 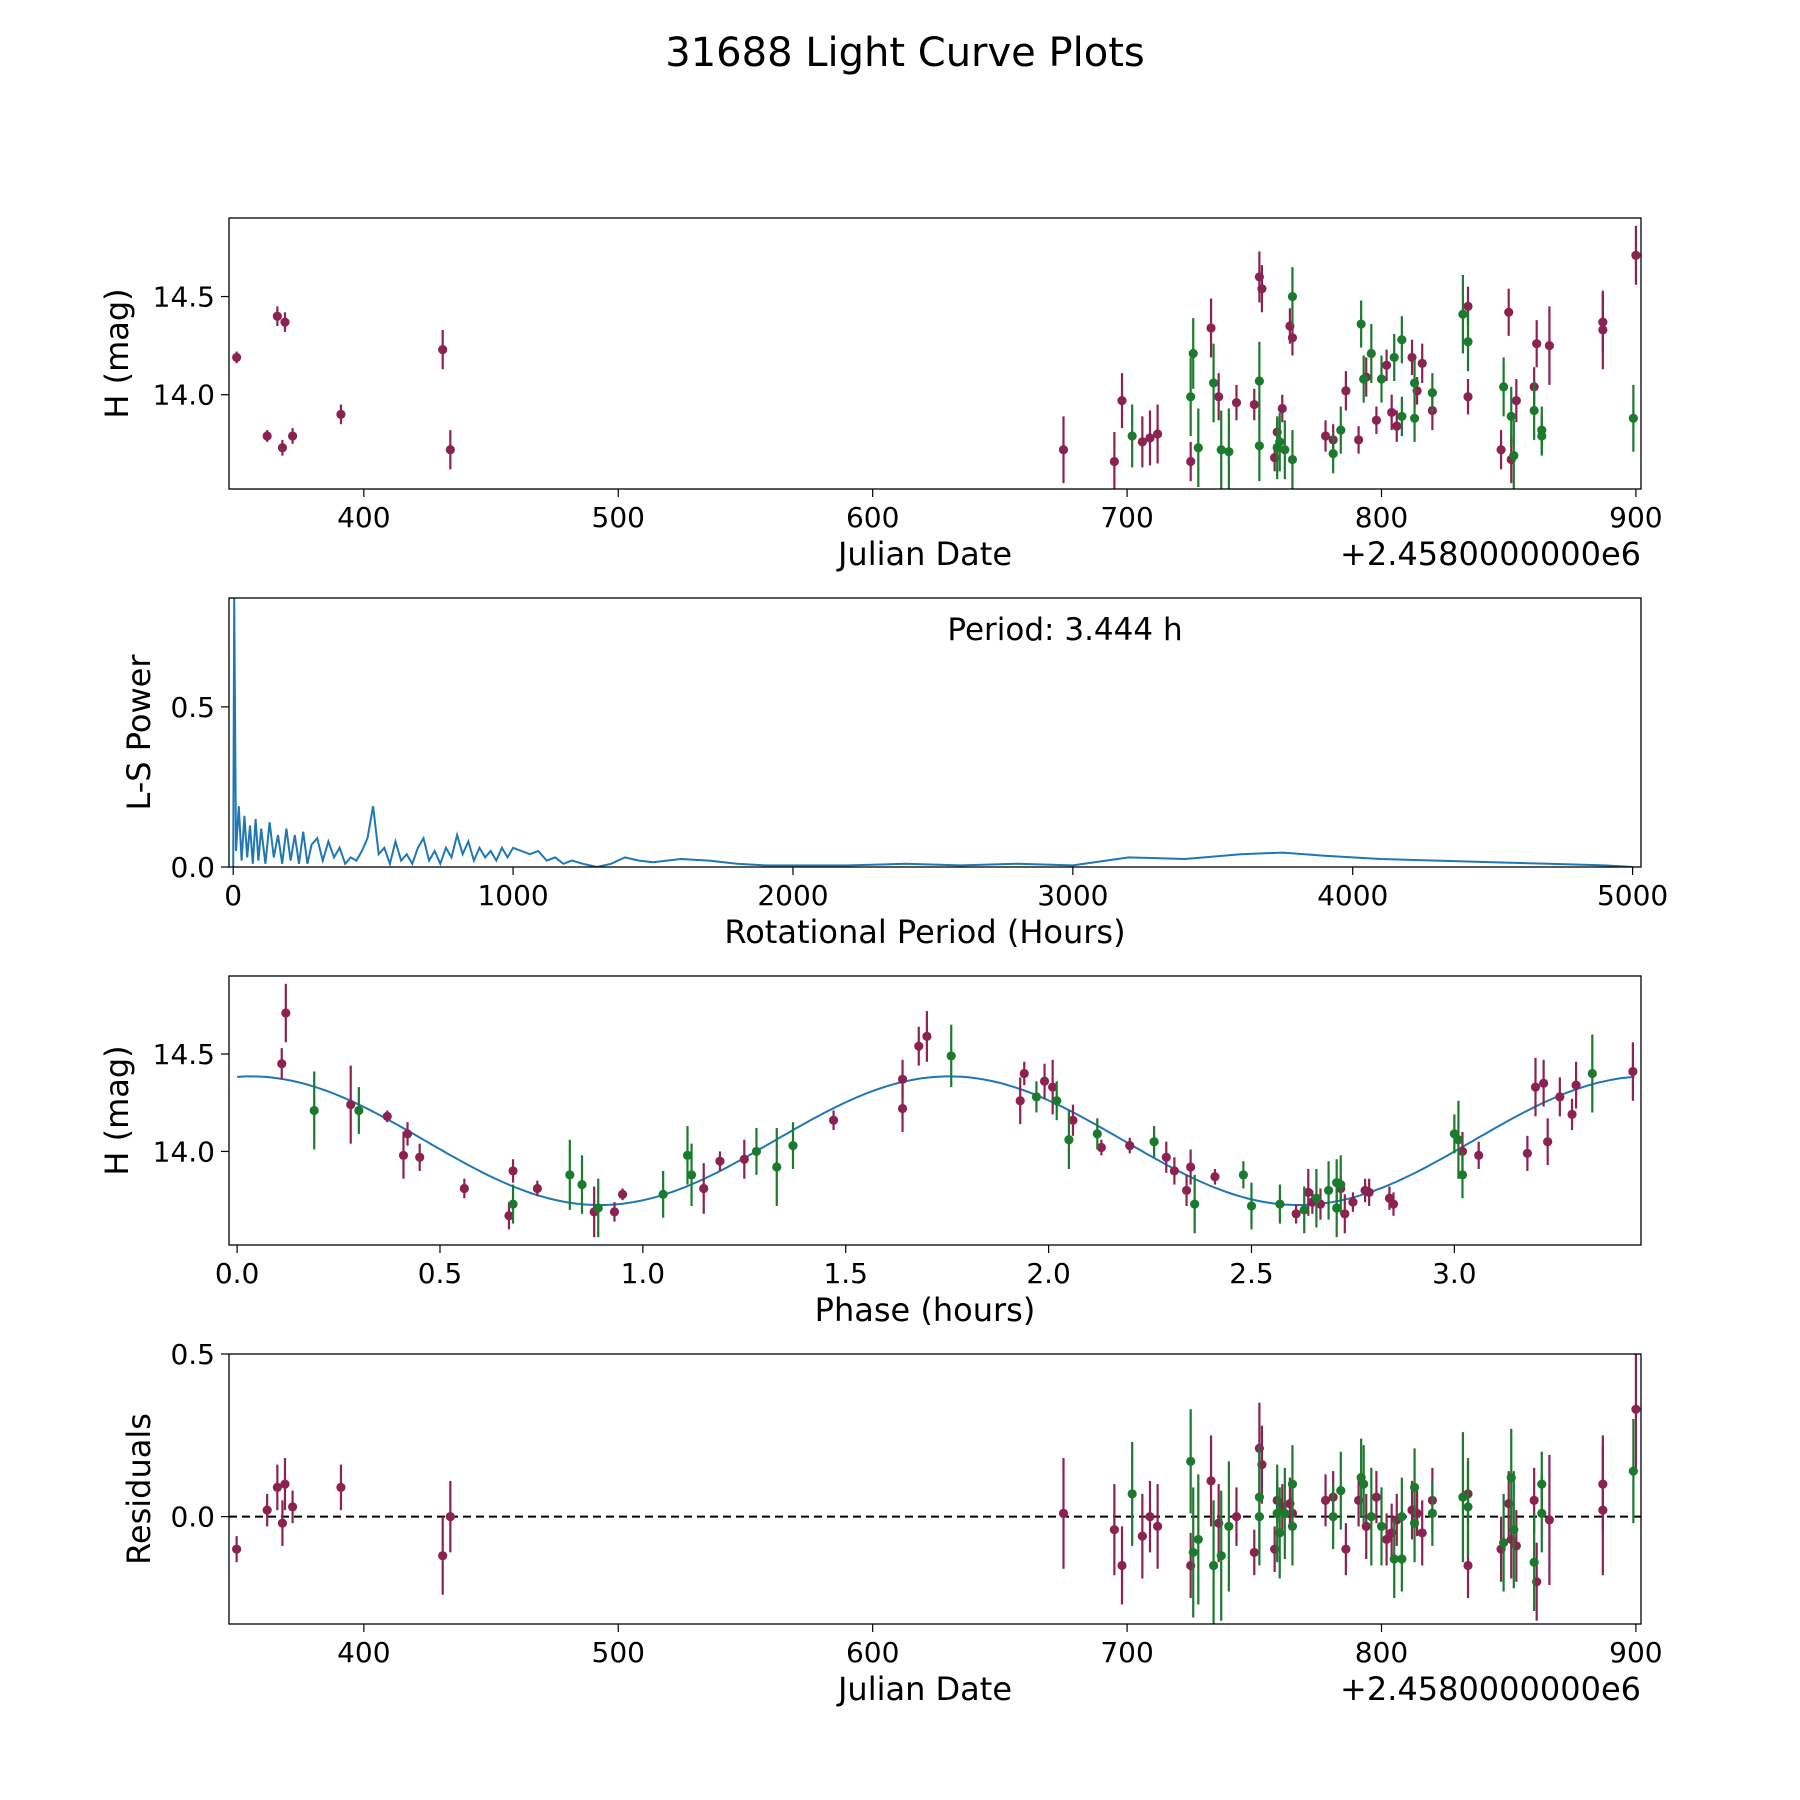 I want to click on lightcurve-ytick-label: 14.0, so click(x=184, y=395).